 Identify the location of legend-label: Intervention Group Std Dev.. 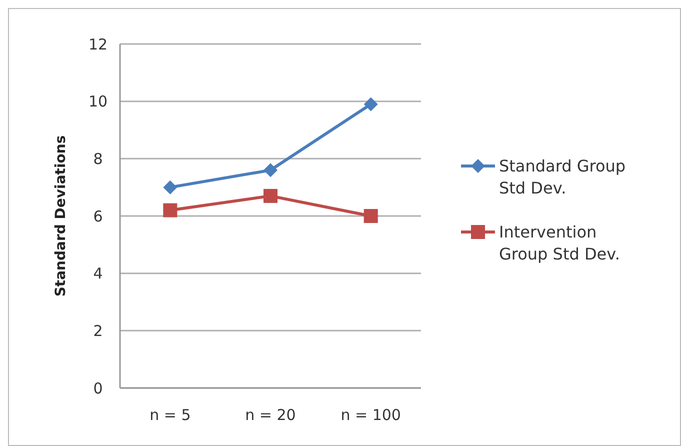
(559, 243).